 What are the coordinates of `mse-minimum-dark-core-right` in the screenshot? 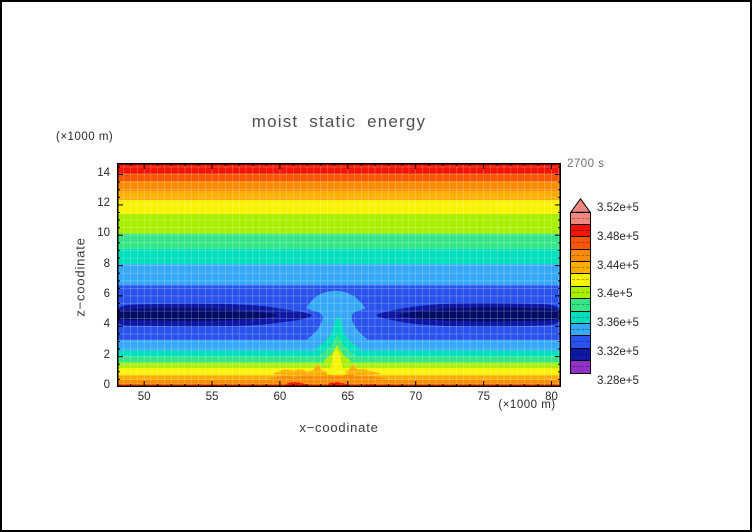 It's located at (480, 314).